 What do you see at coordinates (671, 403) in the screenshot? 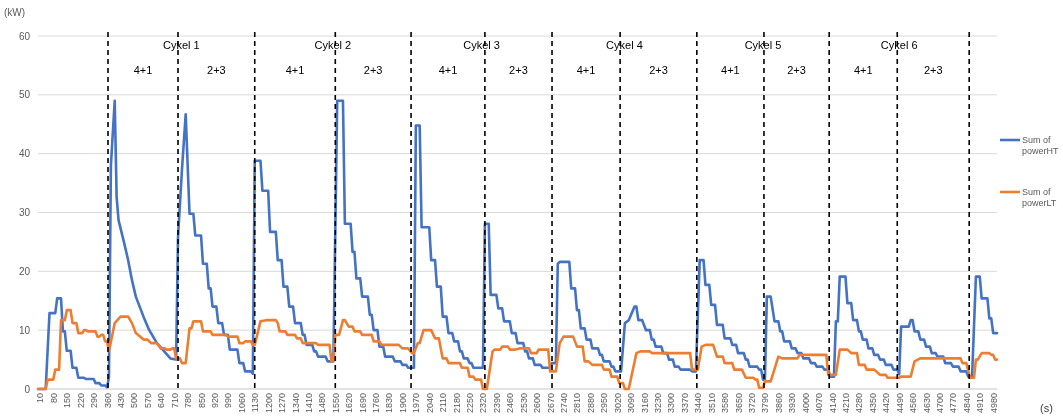
I see `x-tick-label: 3300` at bounding box center [671, 403].